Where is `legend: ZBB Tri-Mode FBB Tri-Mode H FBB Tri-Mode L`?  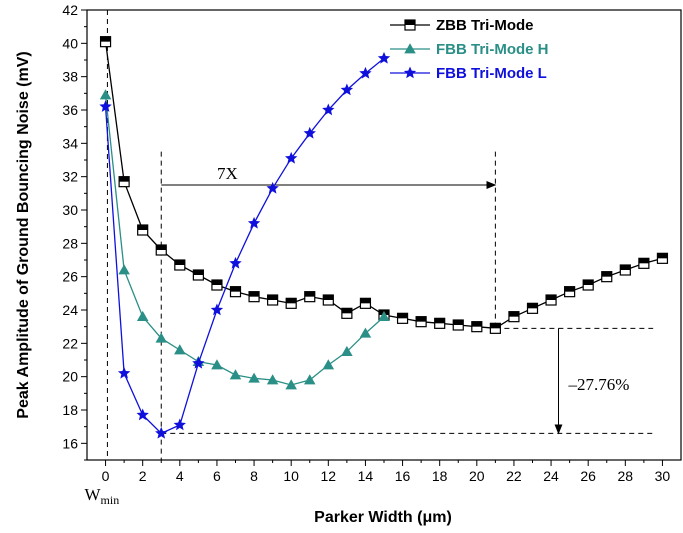
legend: ZBB Tri-Mode FBB Tri-Mode H FBB Tri-Mode L is located at coordinates (469, 49).